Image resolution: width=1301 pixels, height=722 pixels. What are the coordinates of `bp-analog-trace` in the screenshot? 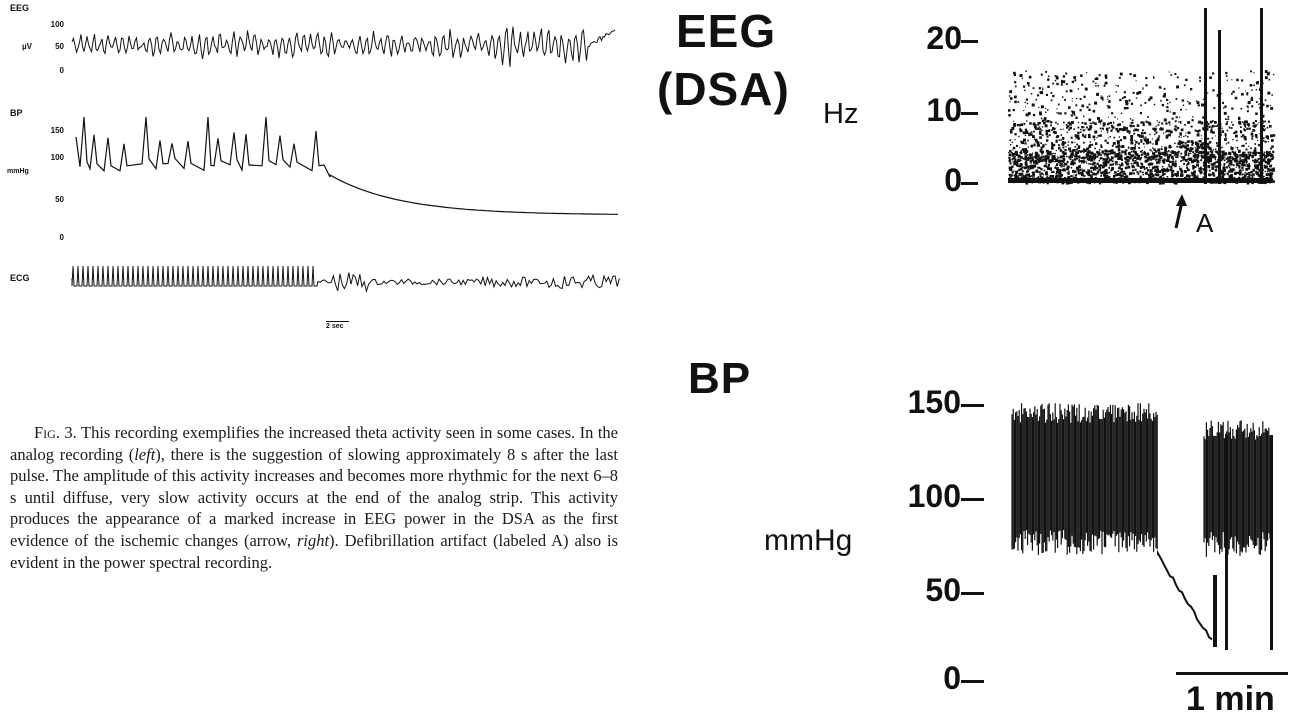 It's located at (346, 165).